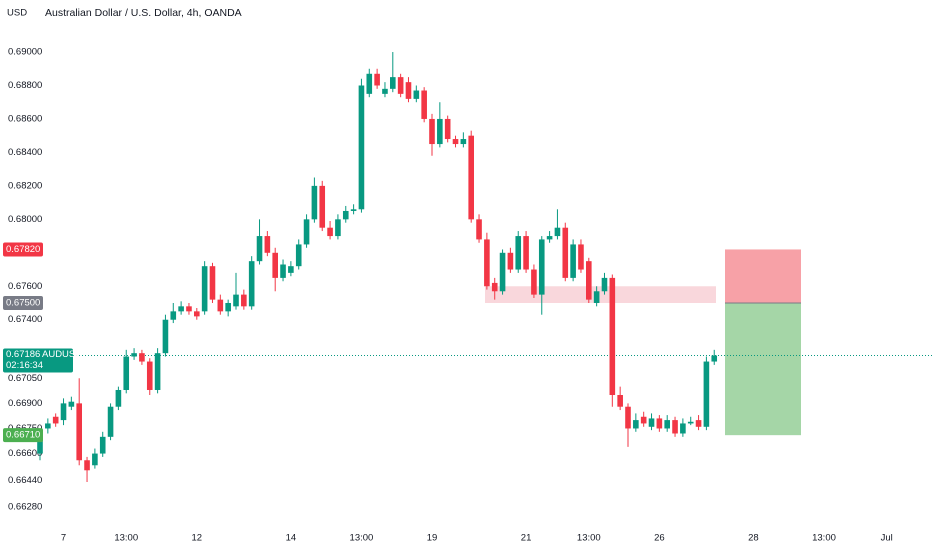 Image resolution: width=932 pixels, height=550 pixels. Describe the element at coordinates (25, 403) in the screenshot. I see `y-tick-label: 0.66900` at that location.